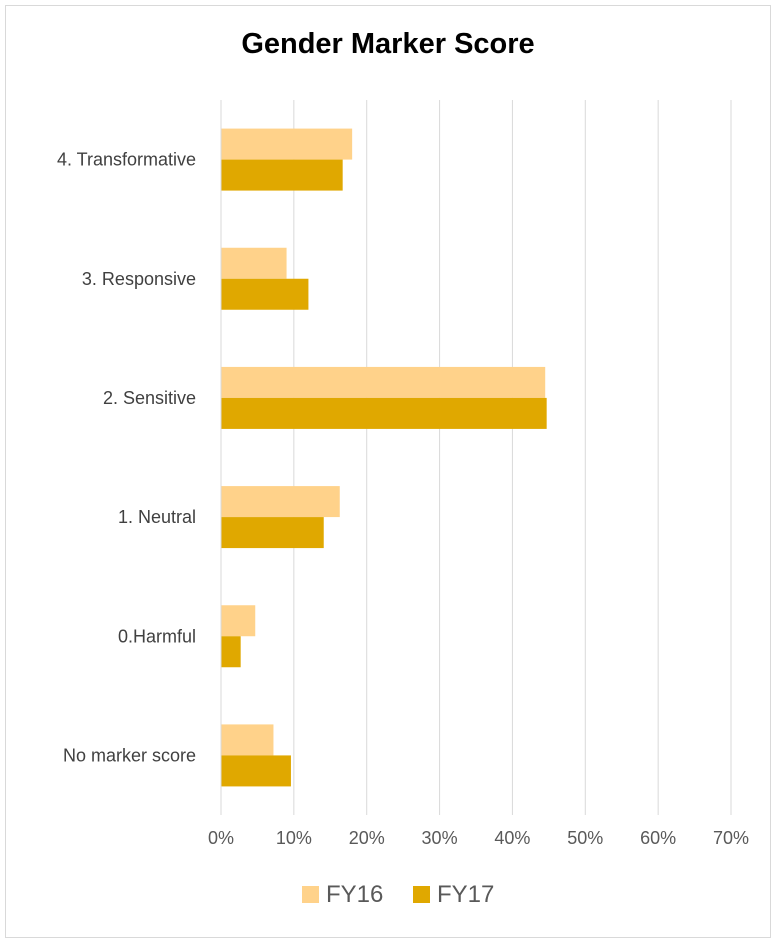 Image resolution: width=776 pixels, height=943 pixels. What do you see at coordinates (421, 894) in the screenshot?
I see `legend-swatch-fy17` at bounding box center [421, 894].